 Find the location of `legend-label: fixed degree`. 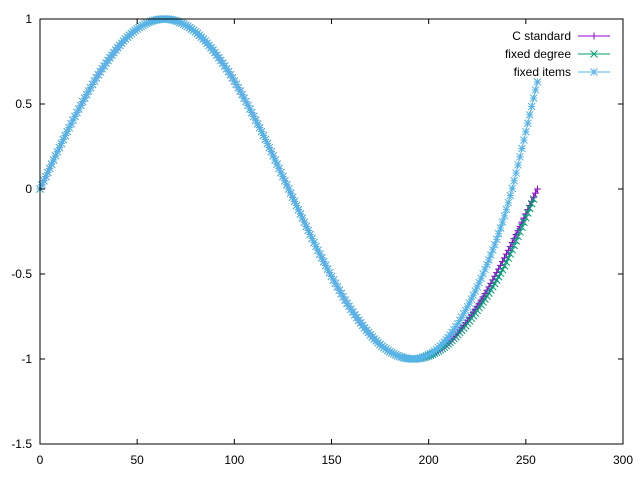

legend-label: fixed degree is located at coordinates (538, 54).